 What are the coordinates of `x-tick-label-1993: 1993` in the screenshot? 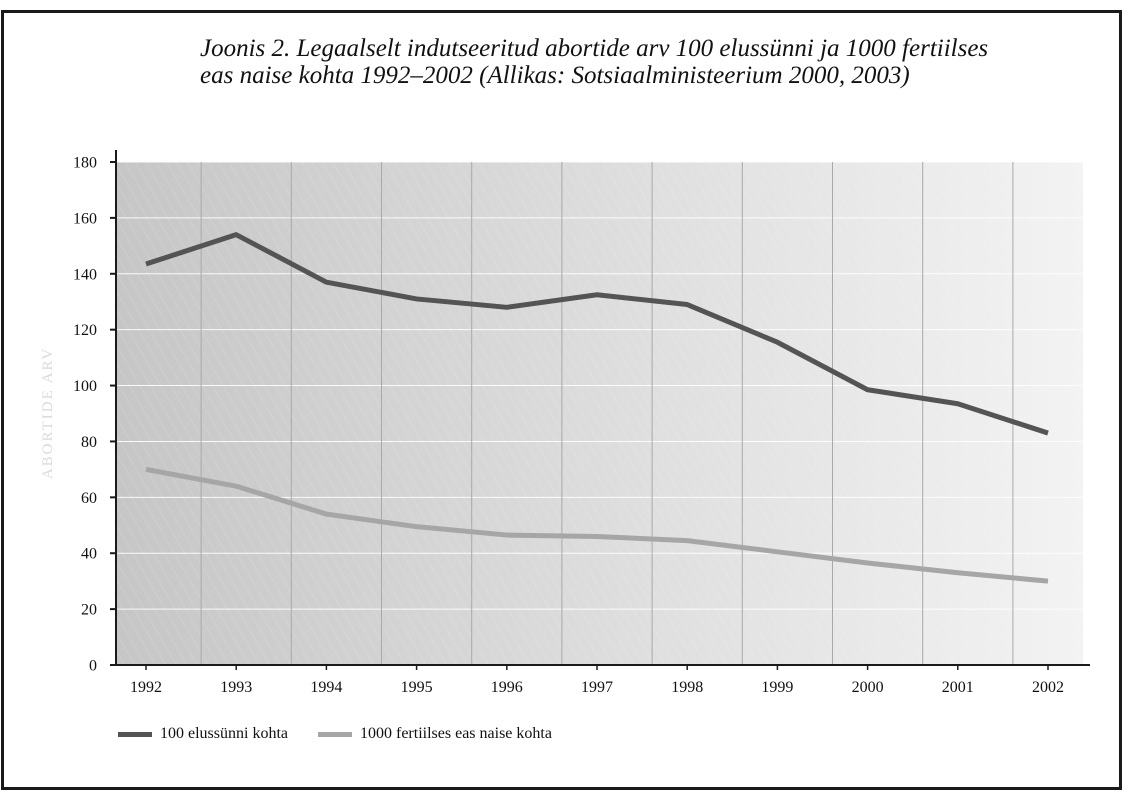 It's located at (236, 687).